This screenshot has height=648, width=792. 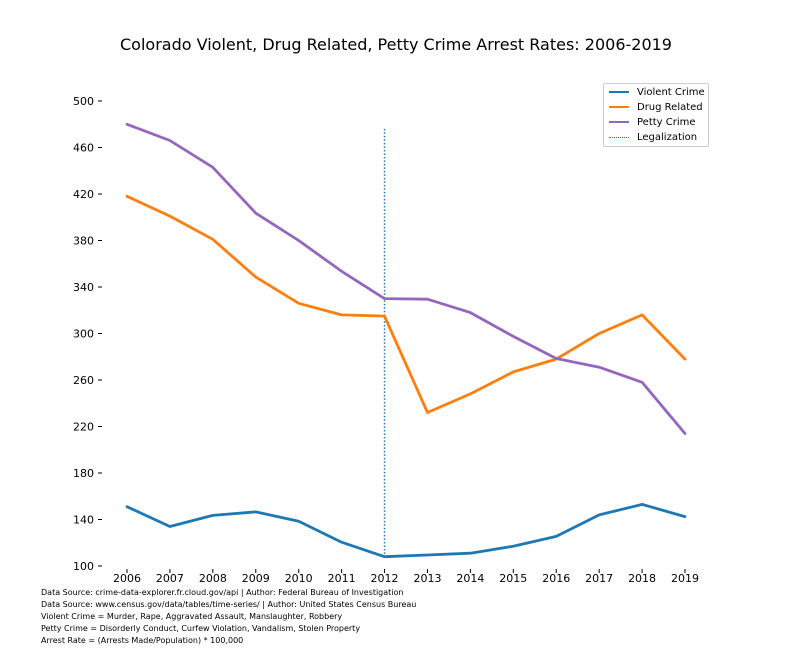 I want to click on x-tick-label: 2019, so click(x=685, y=578).